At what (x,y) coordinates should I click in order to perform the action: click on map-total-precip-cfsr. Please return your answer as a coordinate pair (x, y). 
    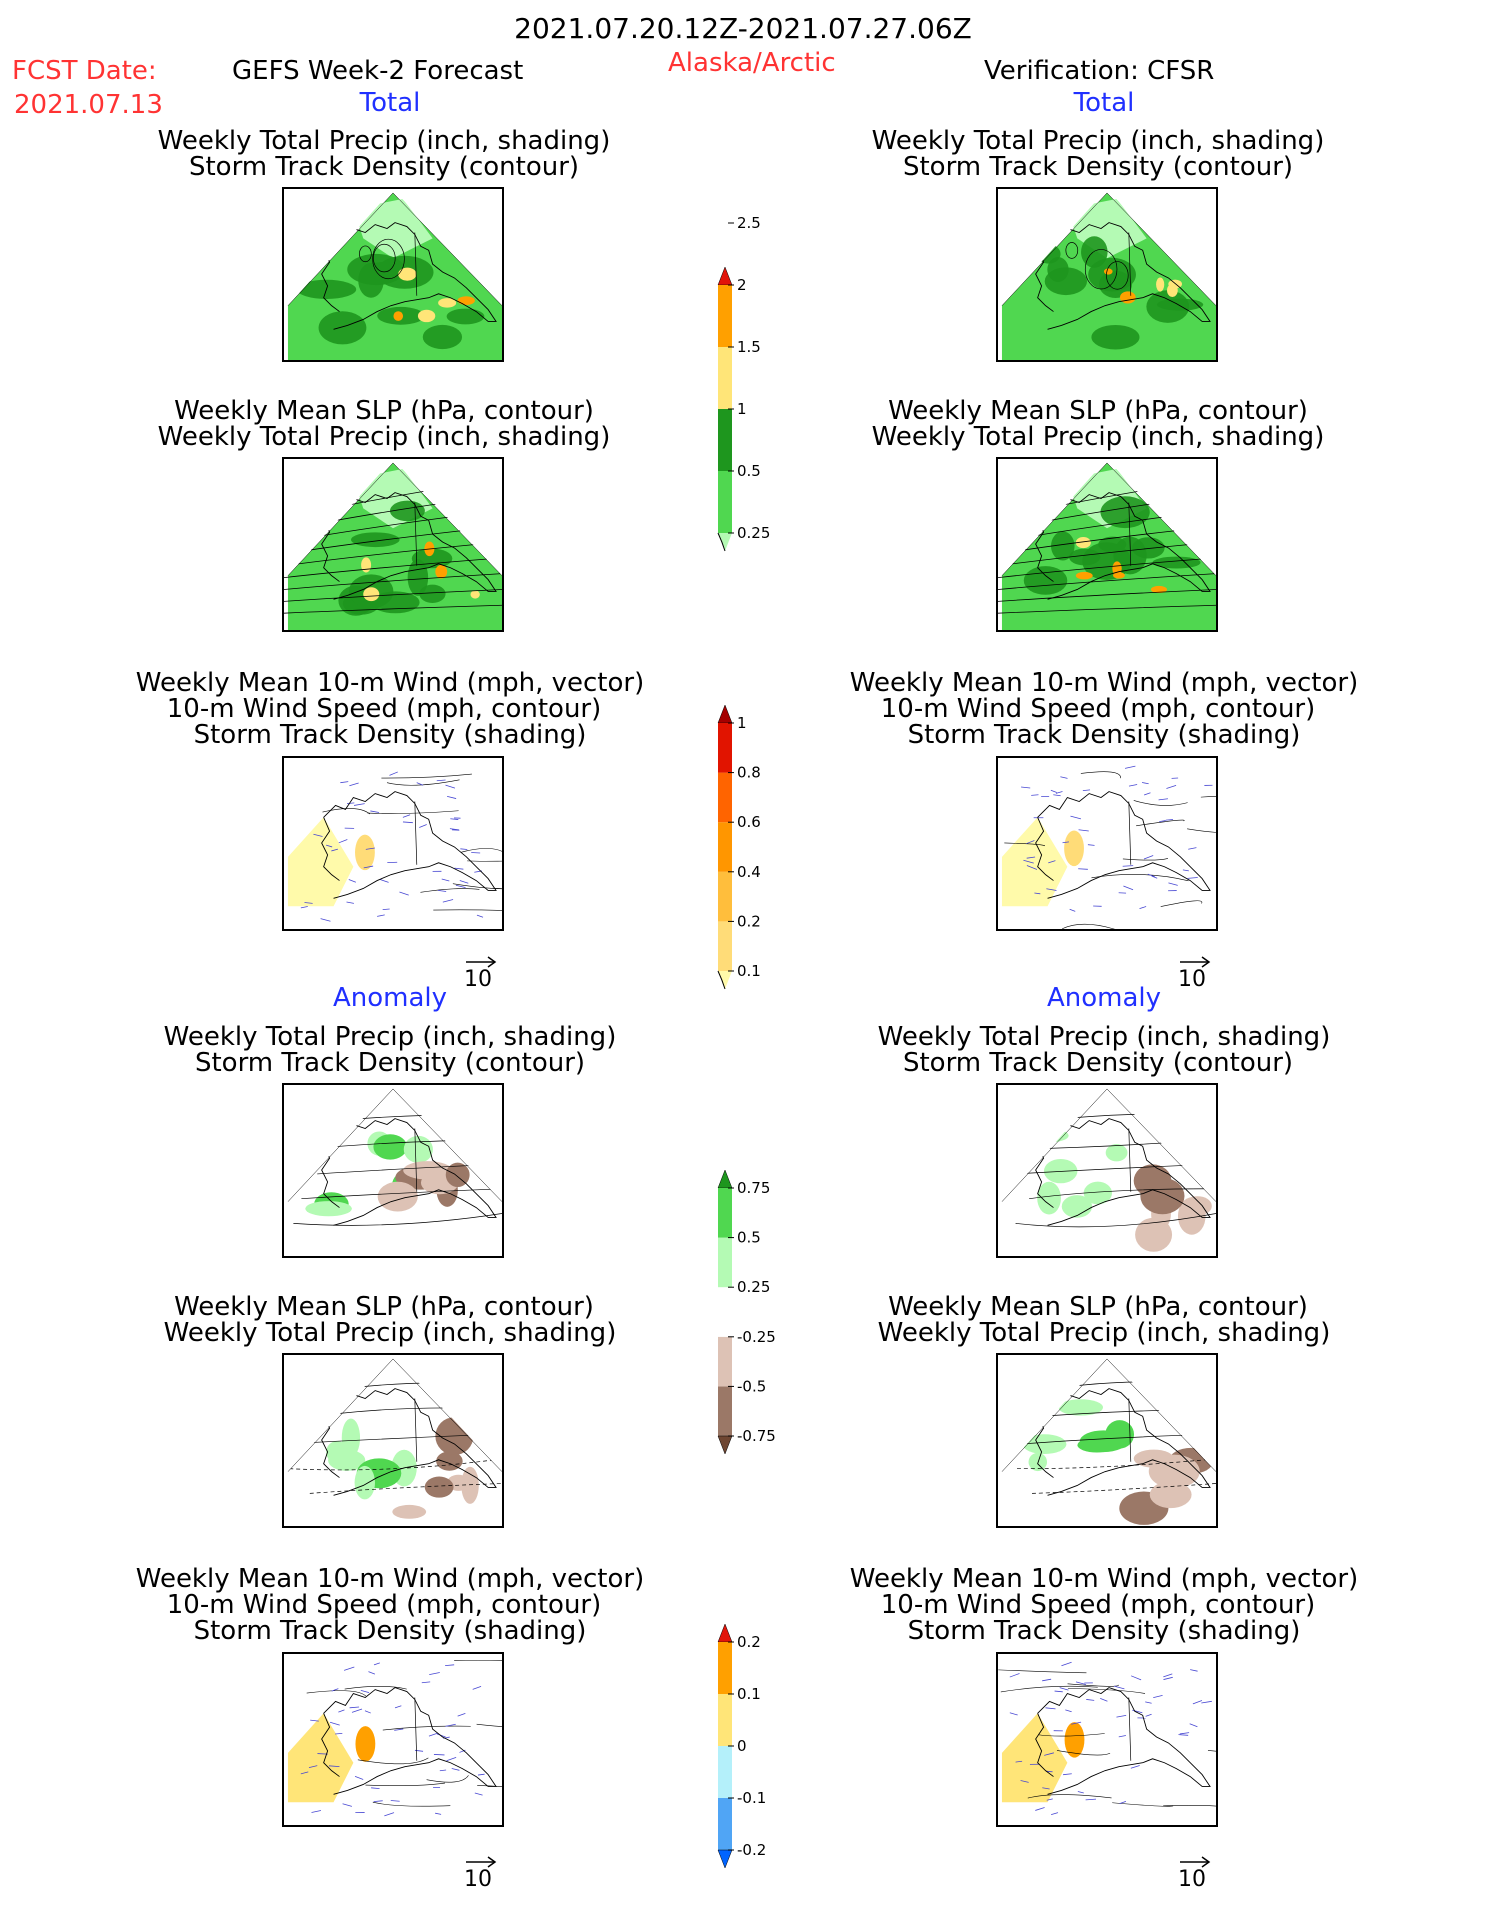
    Looking at the image, I should click on (1107, 274).